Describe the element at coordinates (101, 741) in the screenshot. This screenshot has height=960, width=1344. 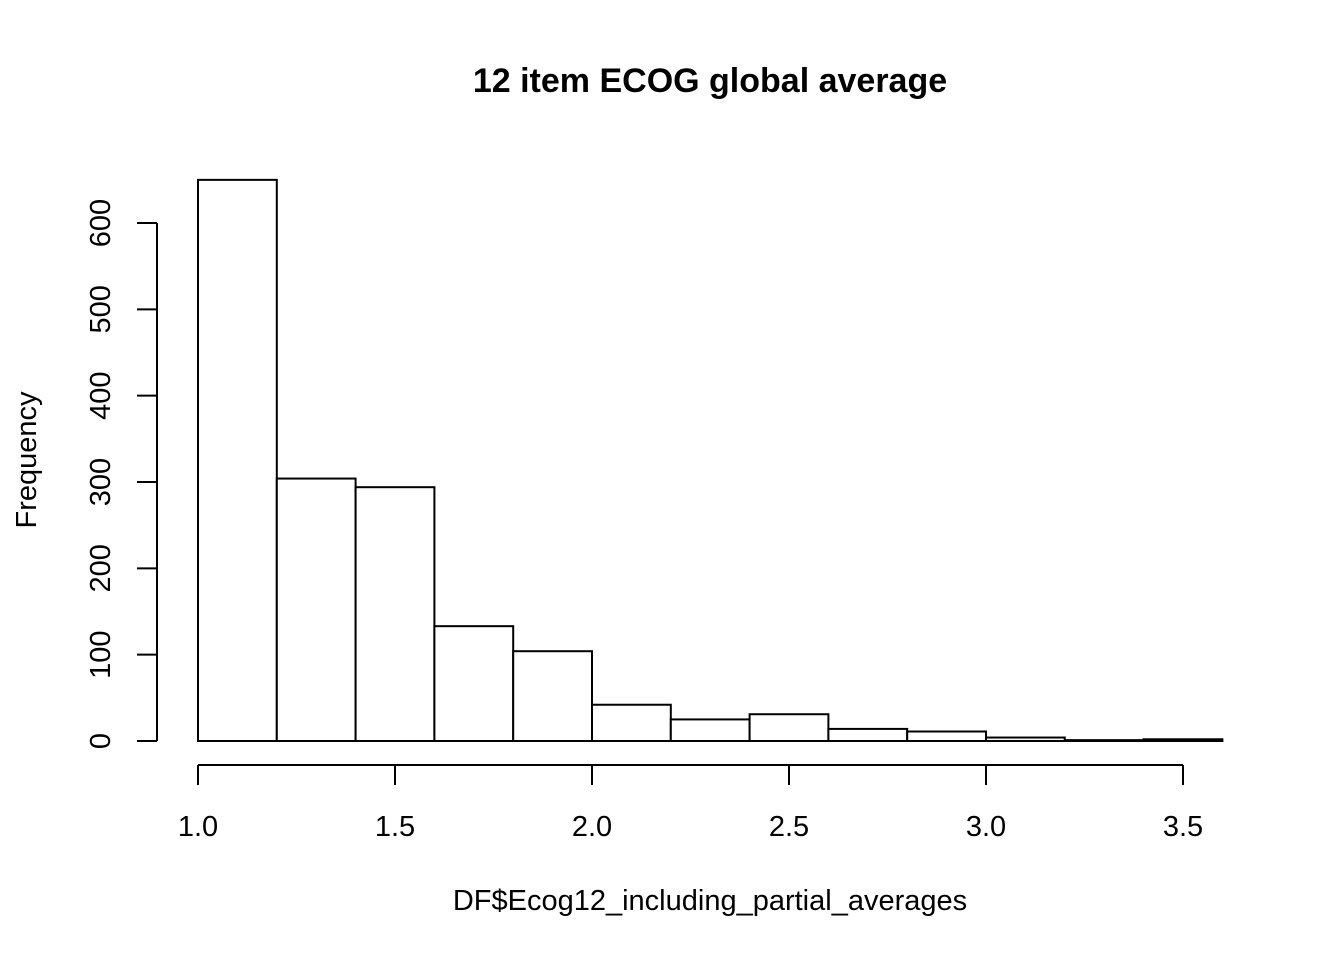
I see `y-tick-label: 0` at that location.